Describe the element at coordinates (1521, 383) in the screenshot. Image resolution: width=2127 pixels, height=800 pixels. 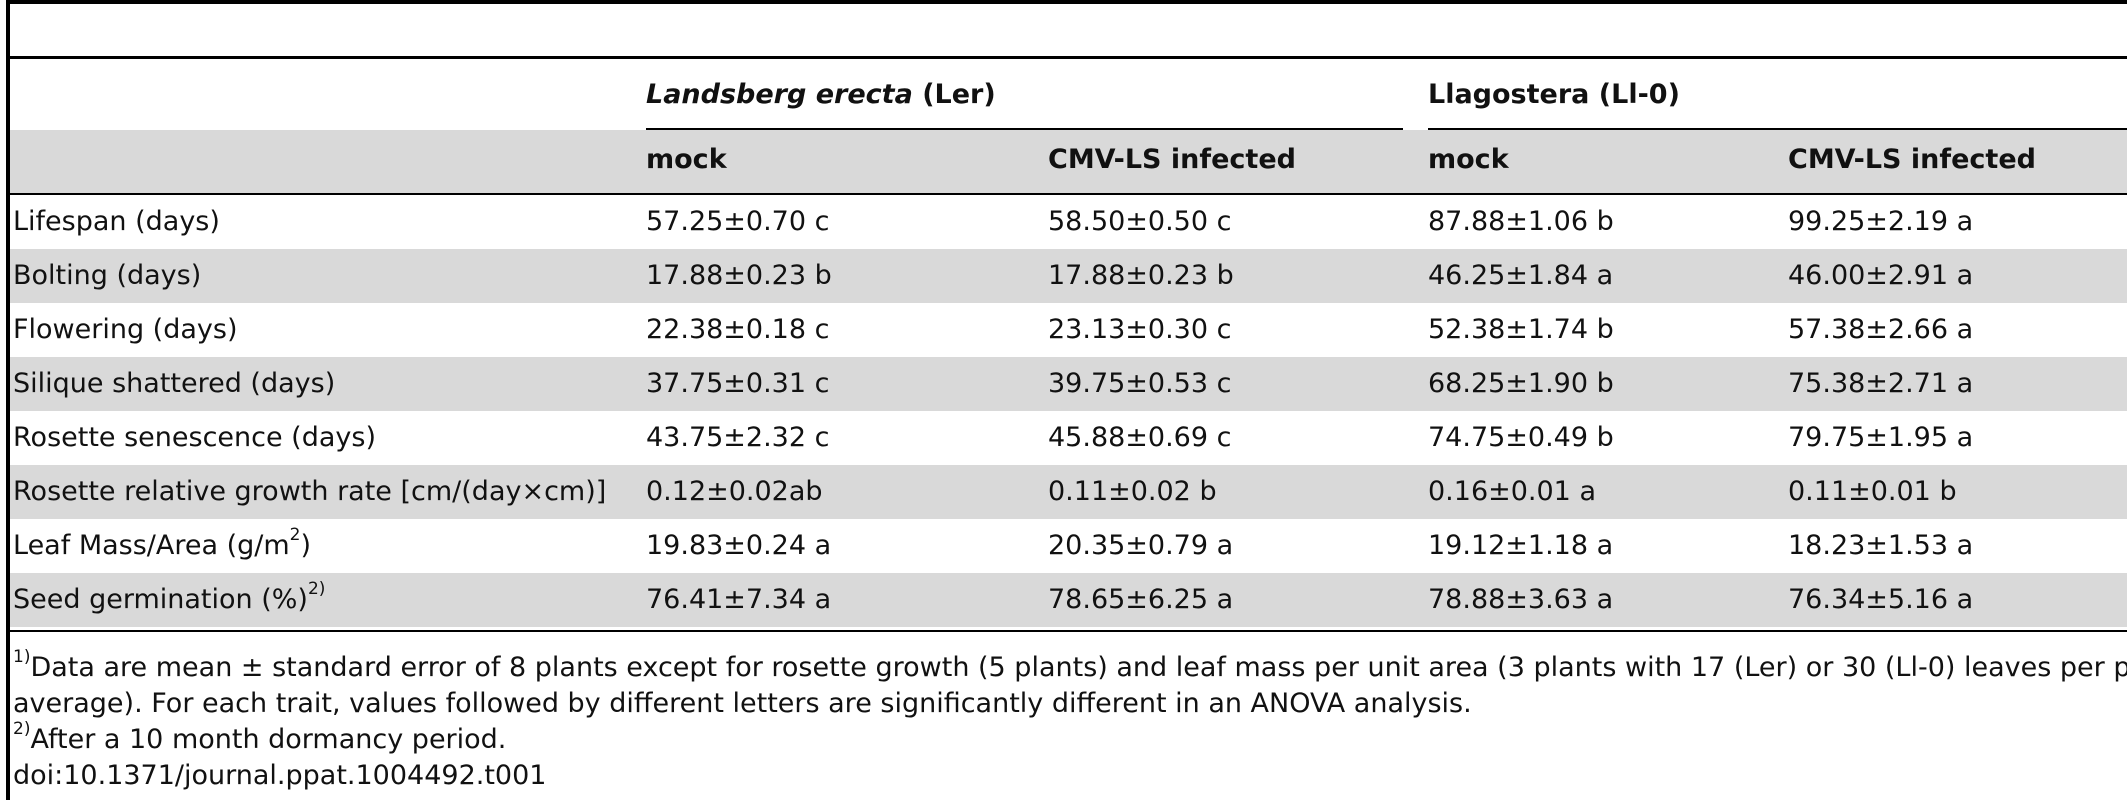
I see `row-value: 68.25±1.90 b` at that location.